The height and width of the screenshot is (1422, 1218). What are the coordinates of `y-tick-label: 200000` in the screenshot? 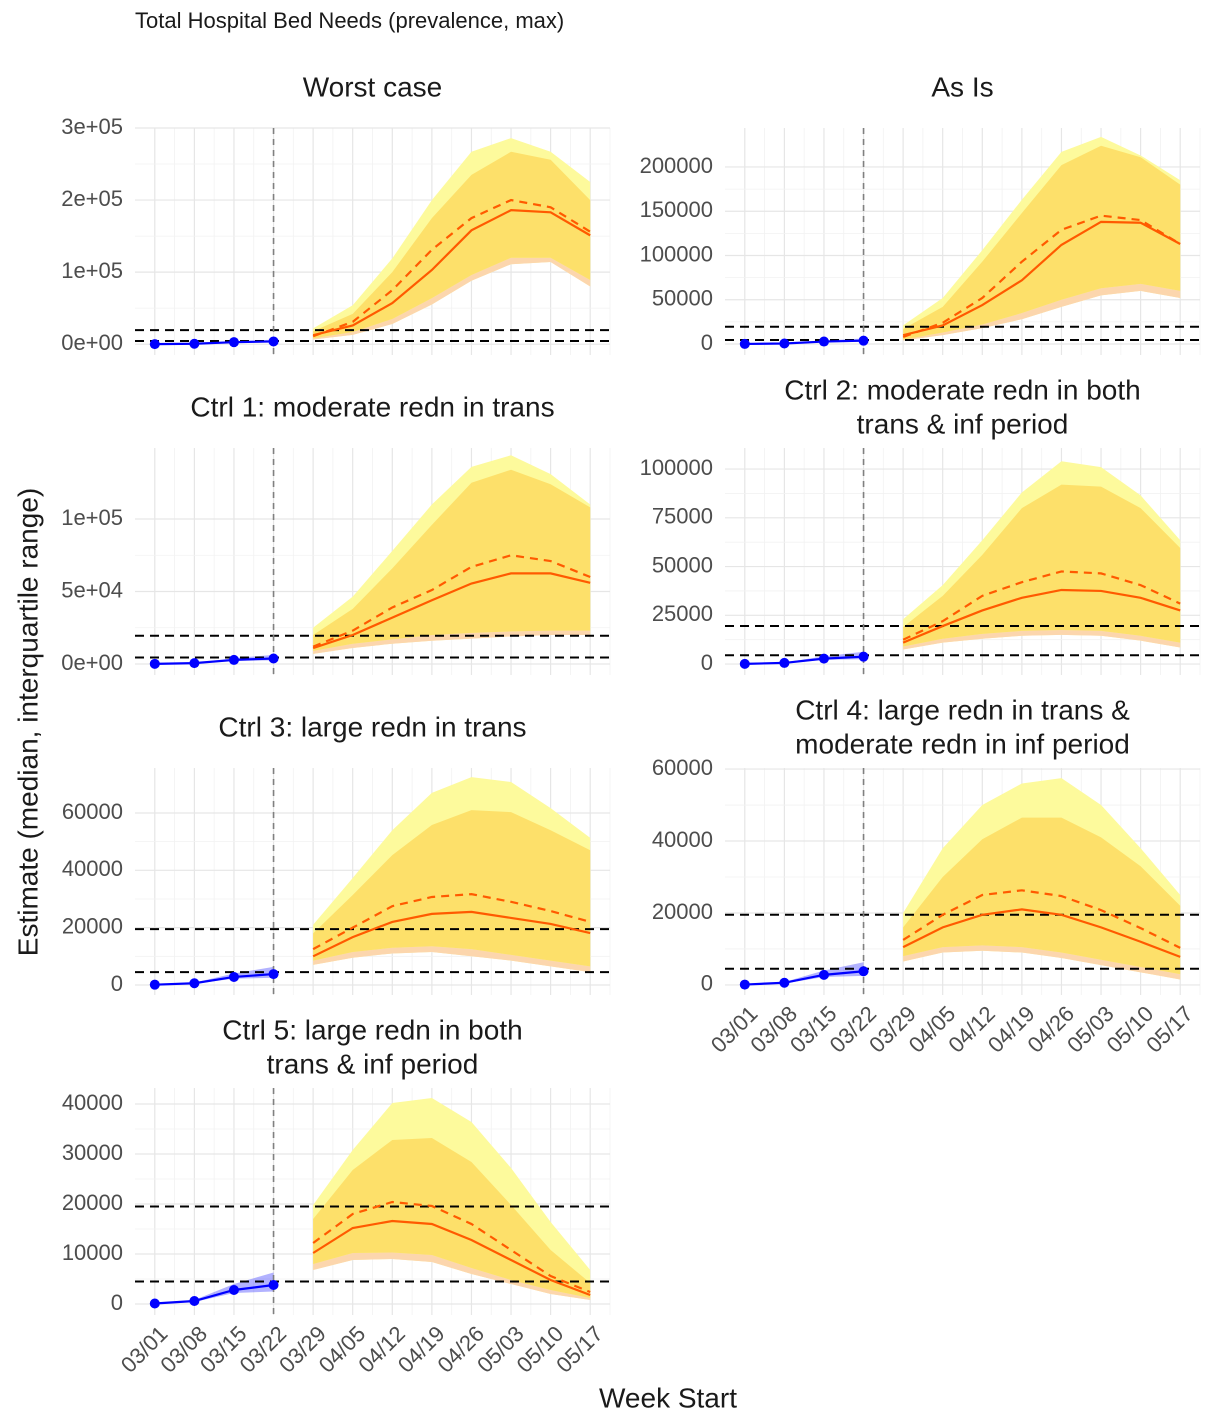 It's located at (676, 165).